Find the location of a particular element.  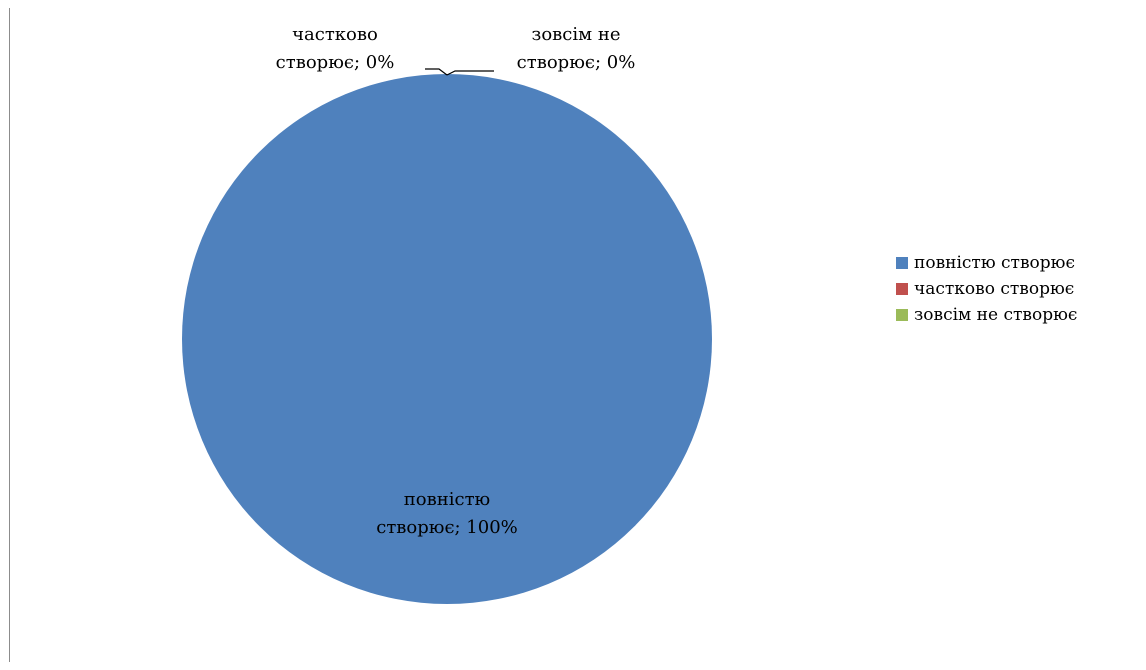

legend-item-none: зовсім не створює is located at coordinates (1019, 315).